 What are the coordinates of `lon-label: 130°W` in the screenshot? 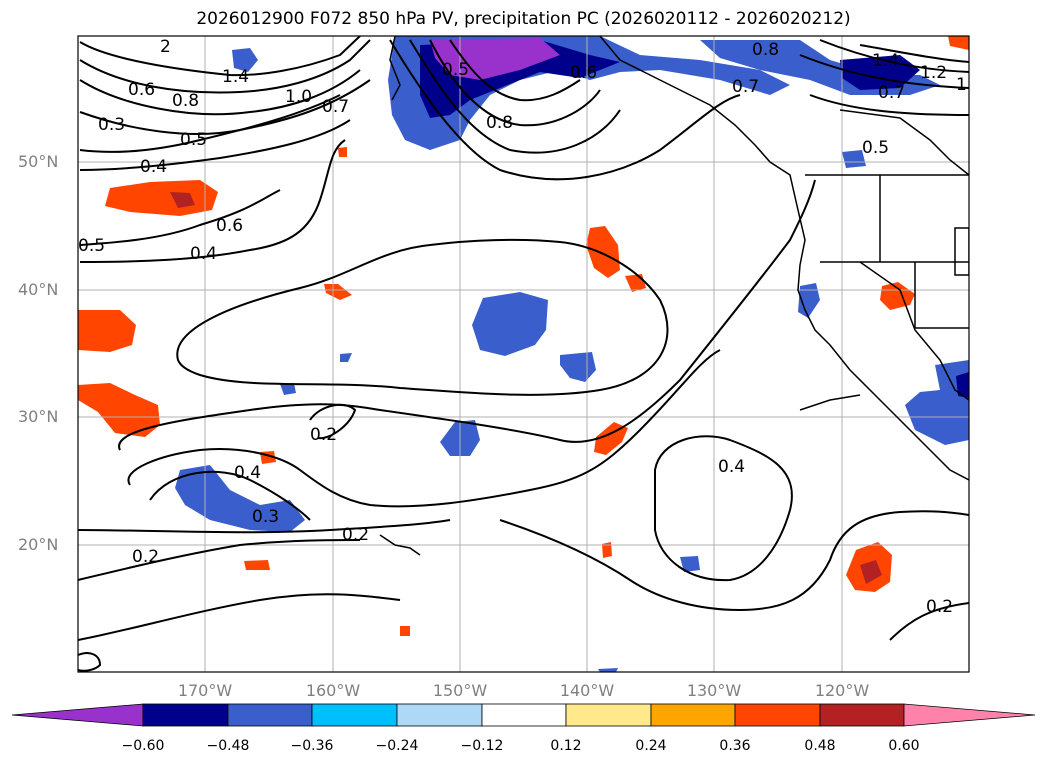 It's located at (714, 690).